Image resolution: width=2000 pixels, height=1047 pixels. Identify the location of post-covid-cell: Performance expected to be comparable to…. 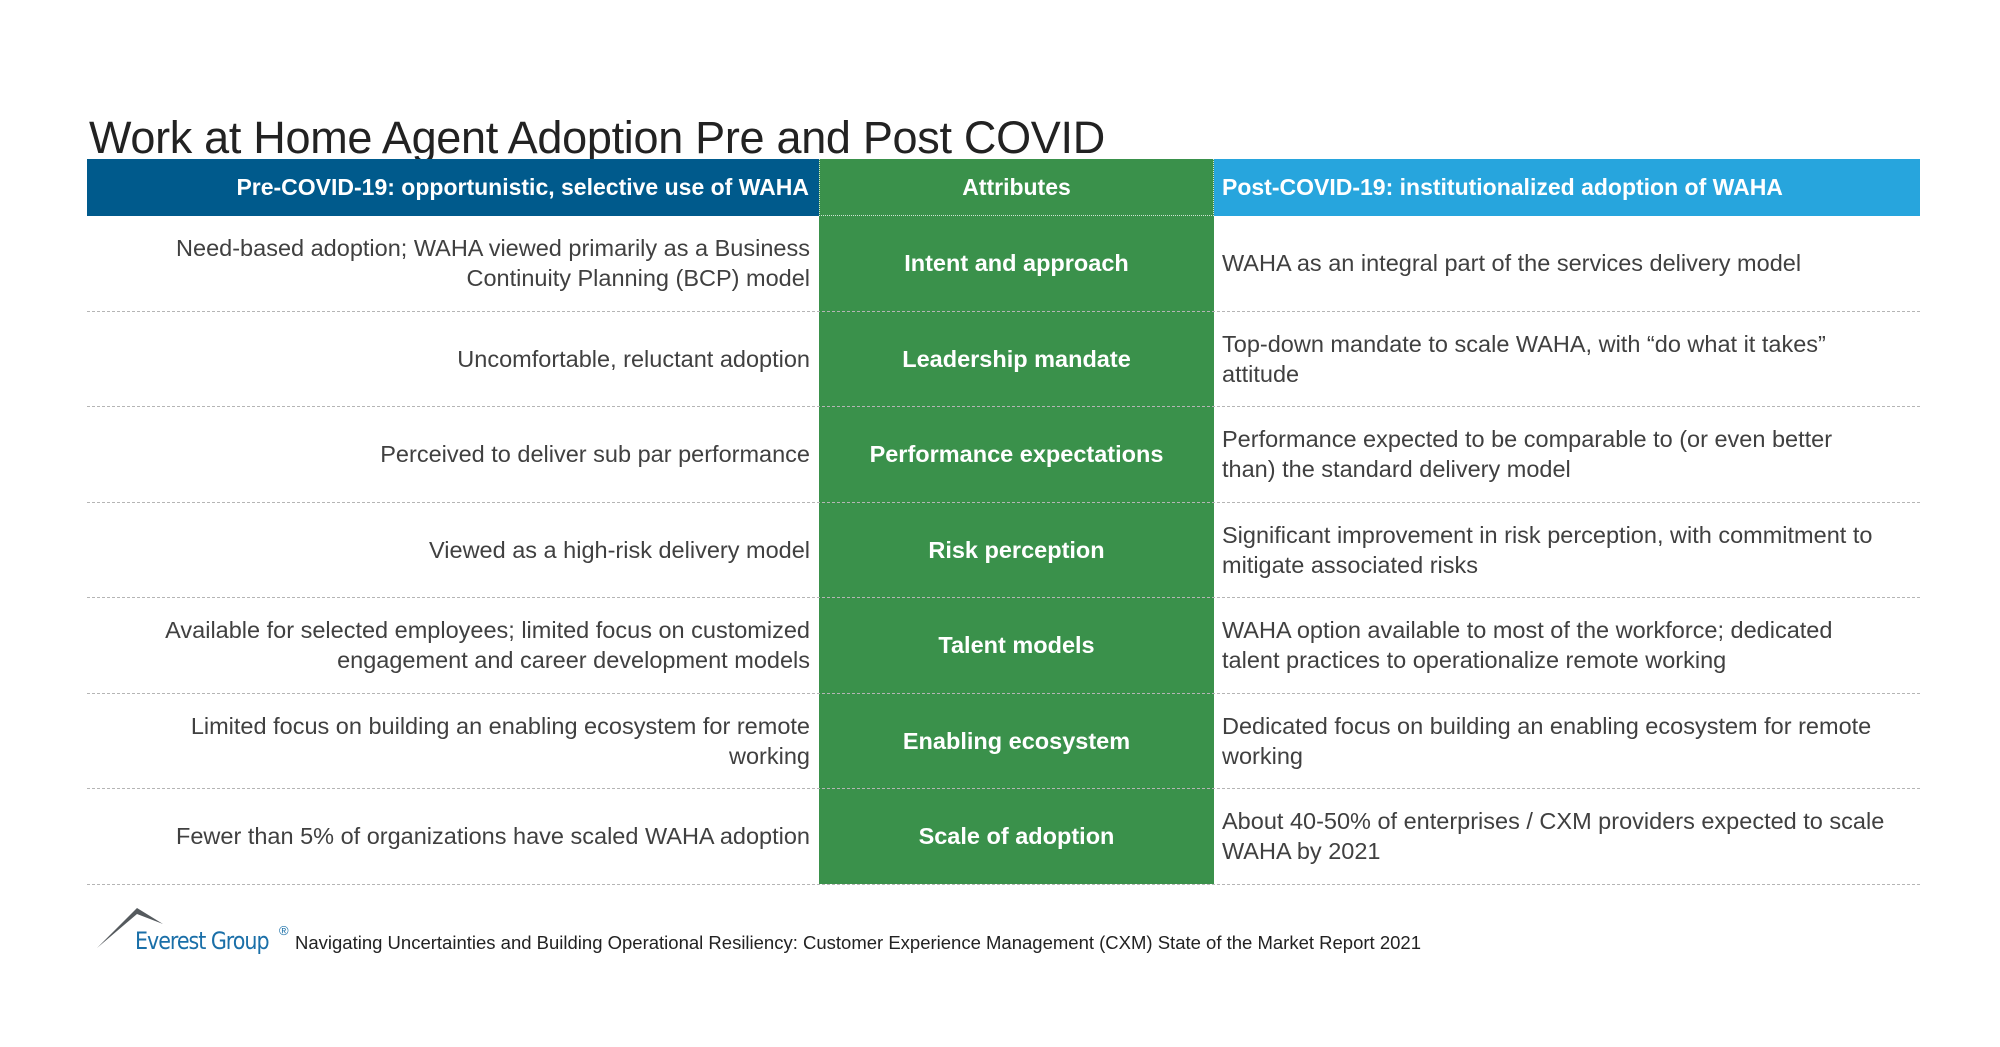
(1527, 454).